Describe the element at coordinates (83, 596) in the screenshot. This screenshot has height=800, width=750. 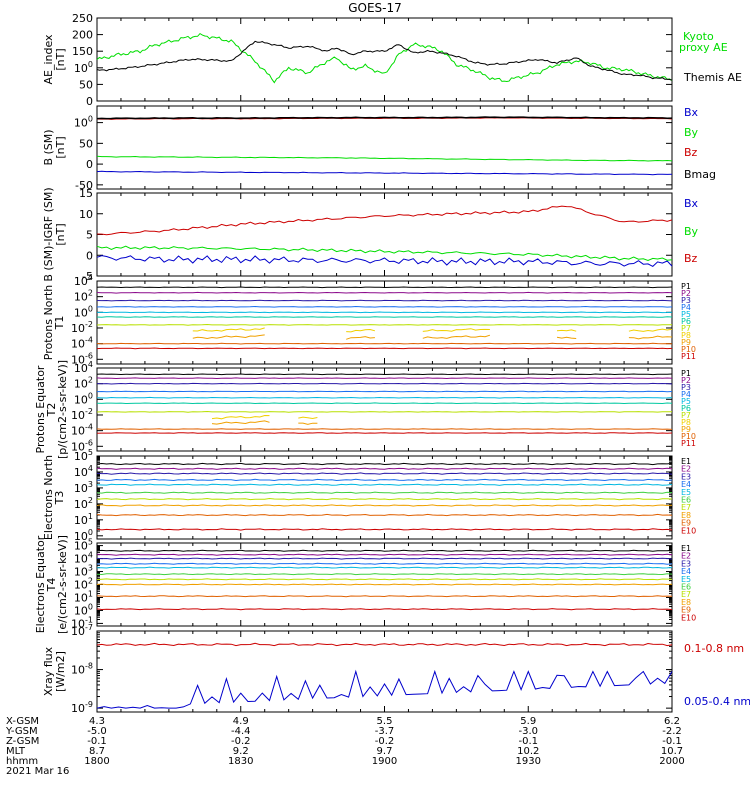
I see `y-tick-label: 101` at that location.